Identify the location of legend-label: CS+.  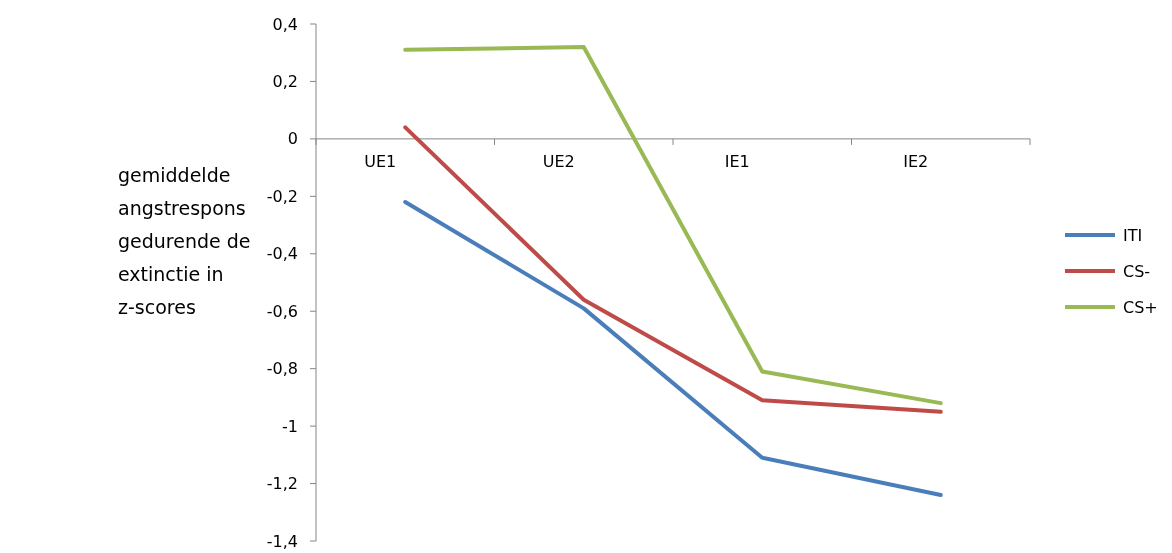
(1140, 307).